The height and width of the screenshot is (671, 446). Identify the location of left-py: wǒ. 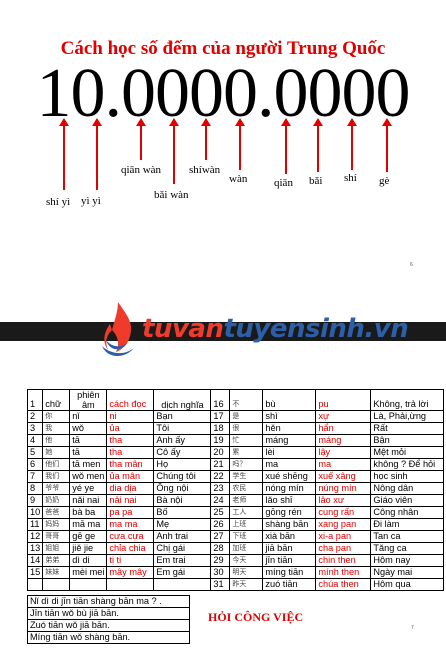
(88, 428).